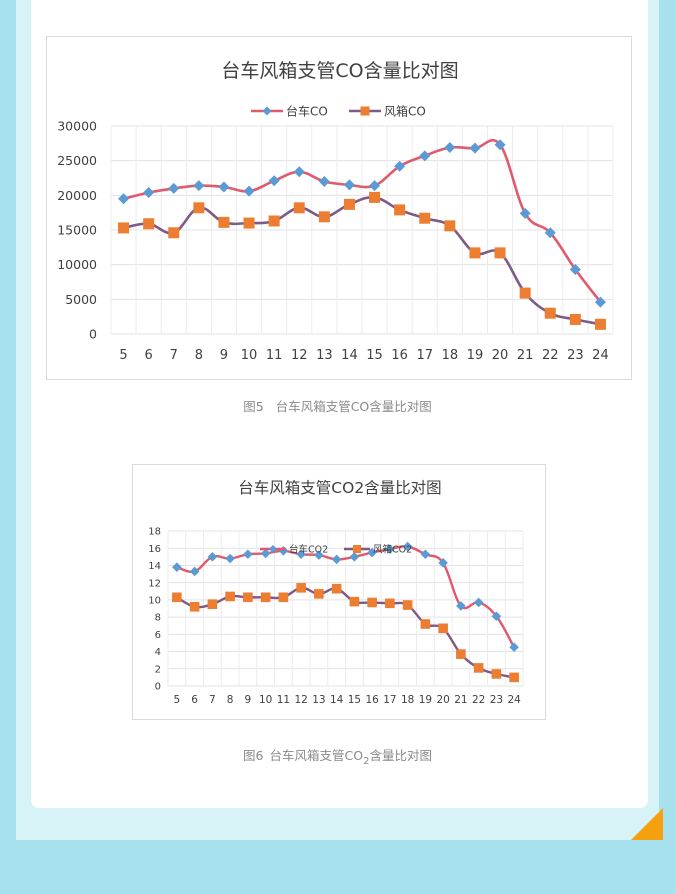 The width and height of the screenshot is (675, 894). What do you see at coordinates (274, 355) in the screenshot?
I see `x-tick-label: 11` at bounding box center [274, 355].